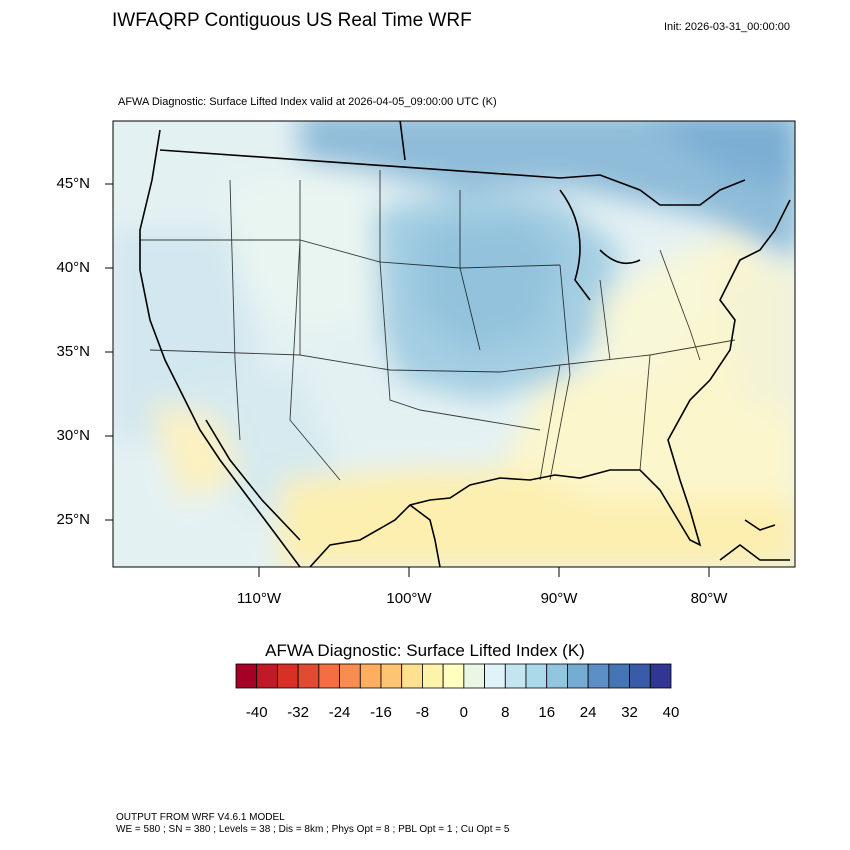 The image size is (850, 850). I want to click on lon-label: 90°W, so click(559, 598).